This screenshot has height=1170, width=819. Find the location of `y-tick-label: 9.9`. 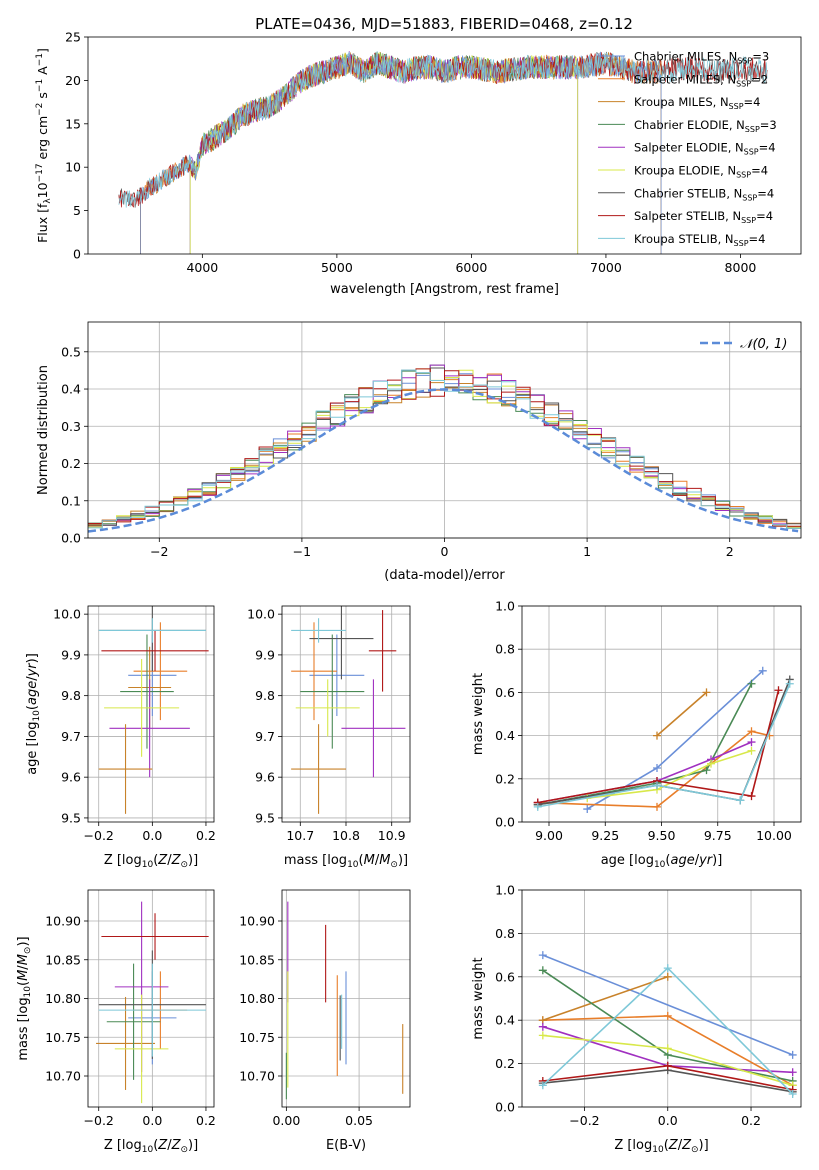

y-tick-label: 9.9 is located at coordinates (265, 654).